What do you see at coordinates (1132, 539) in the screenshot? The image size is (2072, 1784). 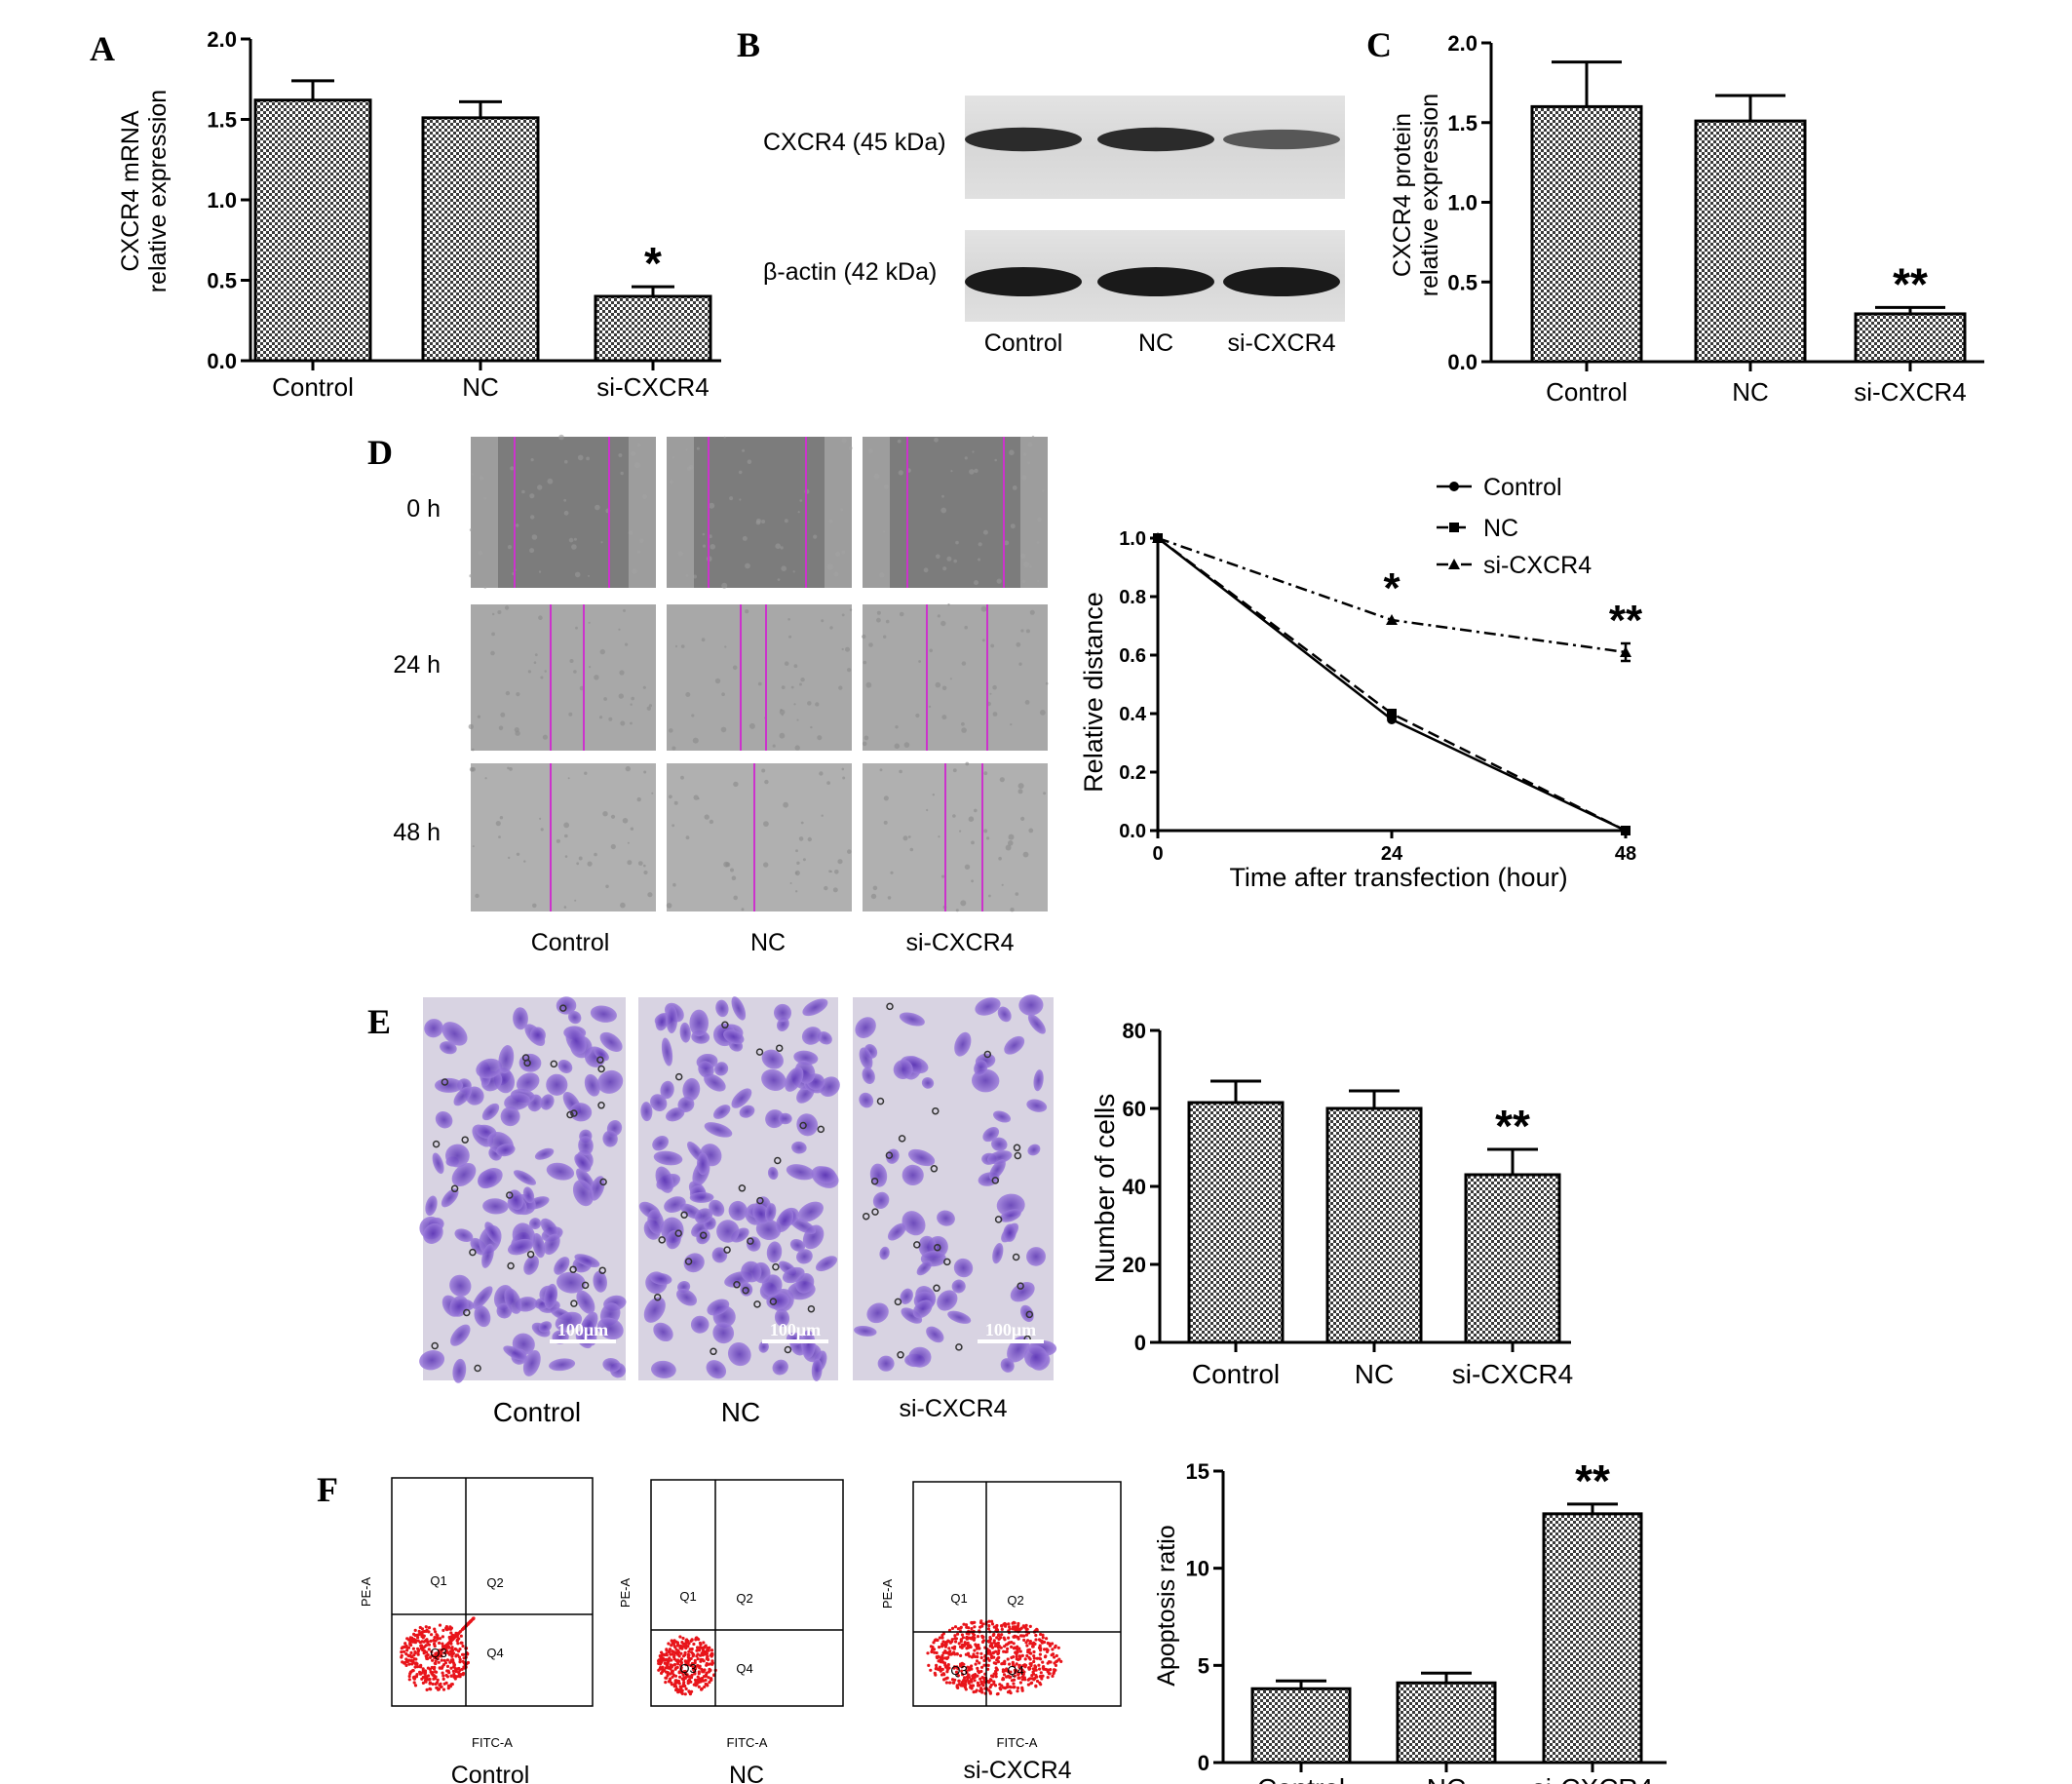 I see `chart-d-ytick-label: 1.0` at bounding box center [1132, 539].